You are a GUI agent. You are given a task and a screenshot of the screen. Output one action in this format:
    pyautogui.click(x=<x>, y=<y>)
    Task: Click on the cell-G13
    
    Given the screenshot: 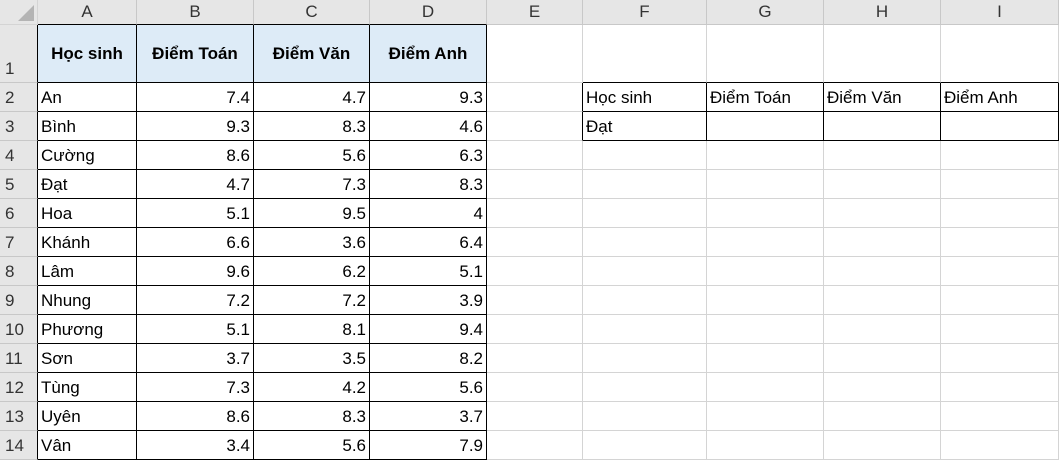 What is the action you would take?
    pyautogui.click(x=765, y=416)
    